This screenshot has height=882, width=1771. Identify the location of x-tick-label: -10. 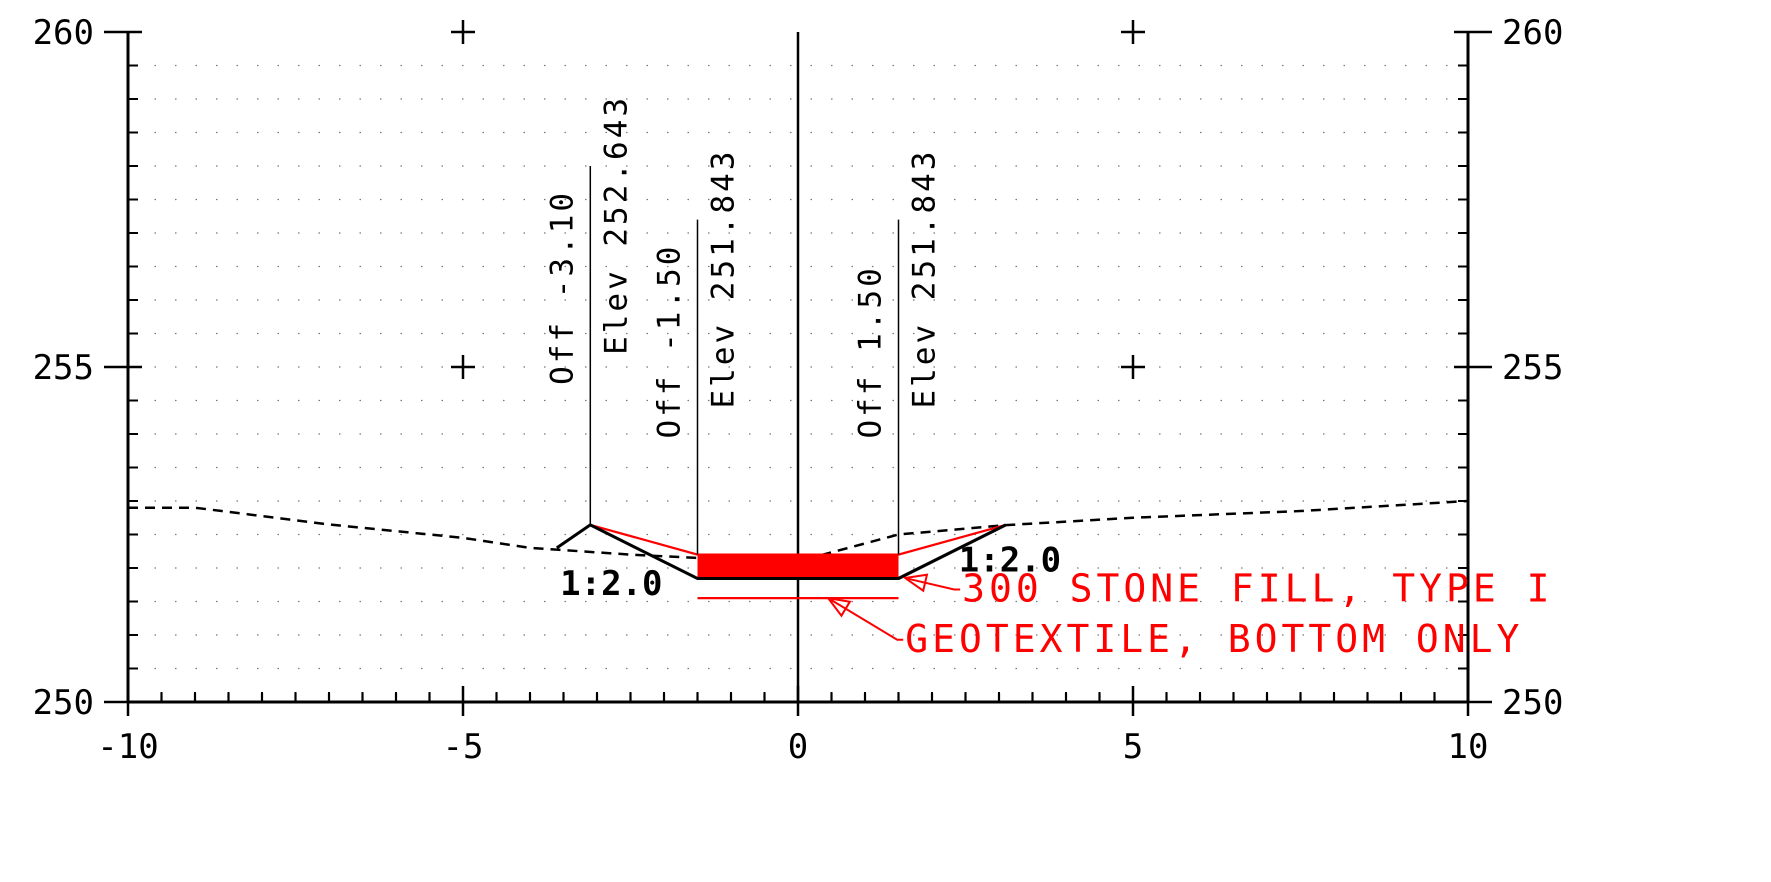
(127, 747).